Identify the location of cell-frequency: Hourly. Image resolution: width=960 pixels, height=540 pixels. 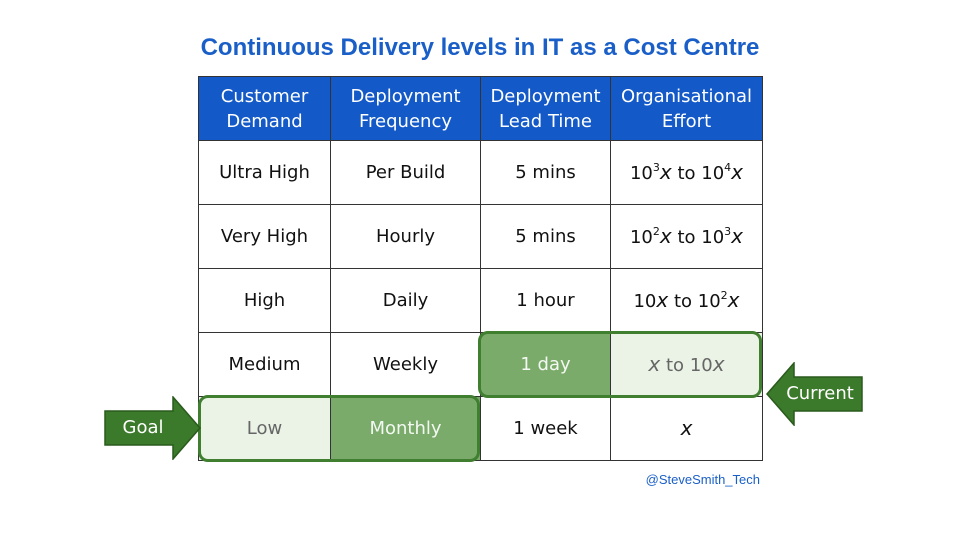
(405, 236).